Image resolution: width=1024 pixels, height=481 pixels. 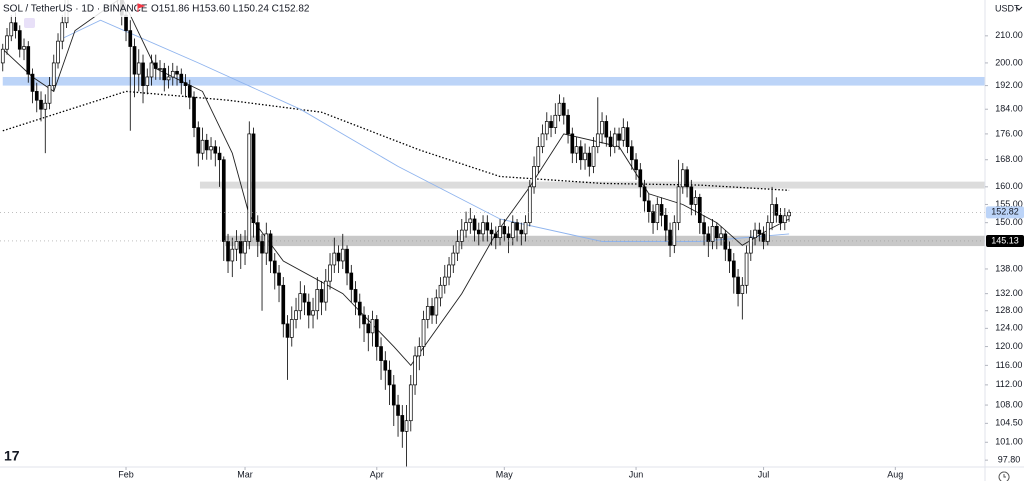 I want to click on y-tick-label: 120.00, so click(x=1009, y=346).